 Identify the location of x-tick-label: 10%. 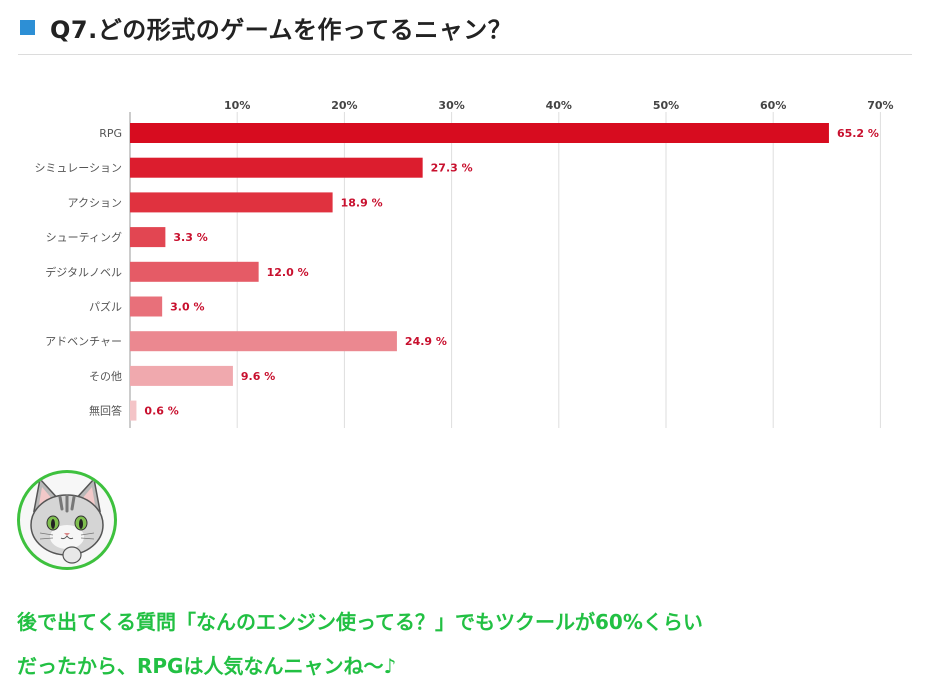
(237, 105).